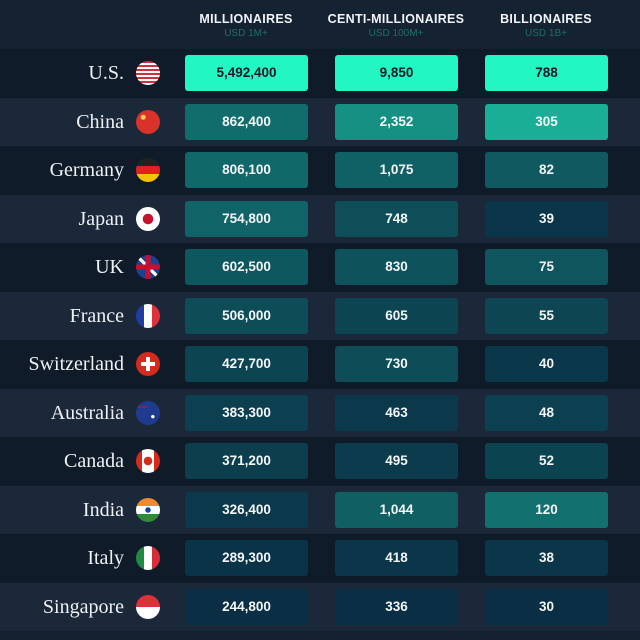 This screenshot has height=640, width=640. Describe the element at coordinates (546, 170) in the screenshot. I see `value-cell: 82` at that location.